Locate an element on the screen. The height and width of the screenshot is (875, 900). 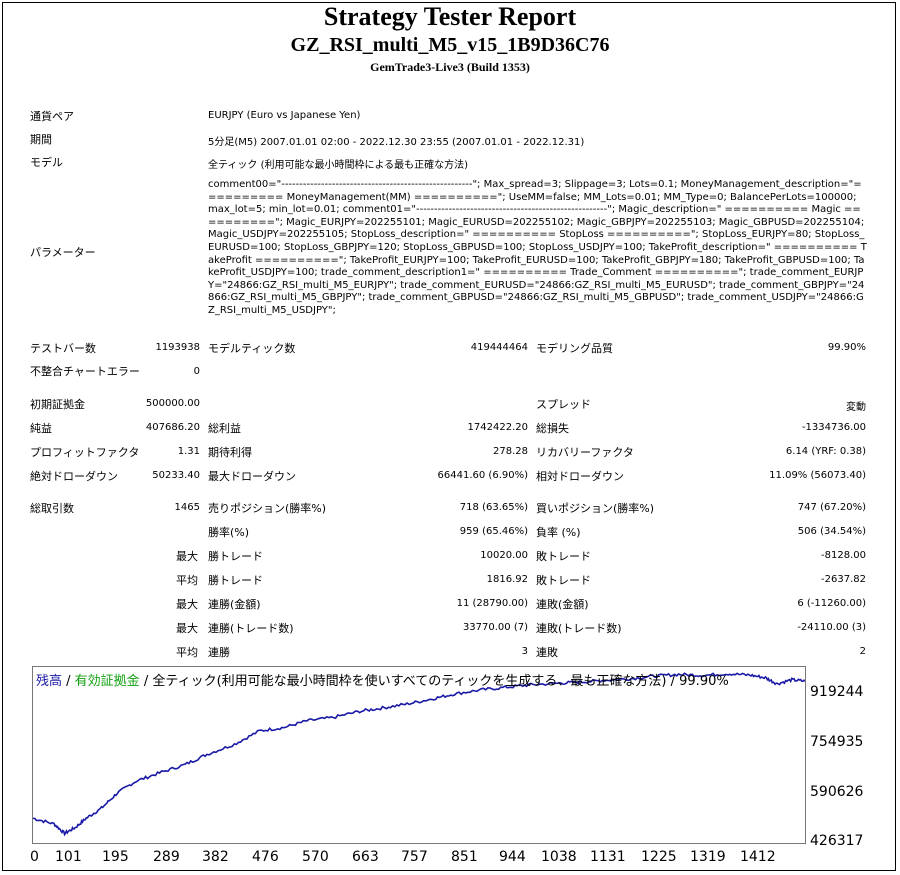
deposit-value: 500000.00 is located at coordinates (172, 403).